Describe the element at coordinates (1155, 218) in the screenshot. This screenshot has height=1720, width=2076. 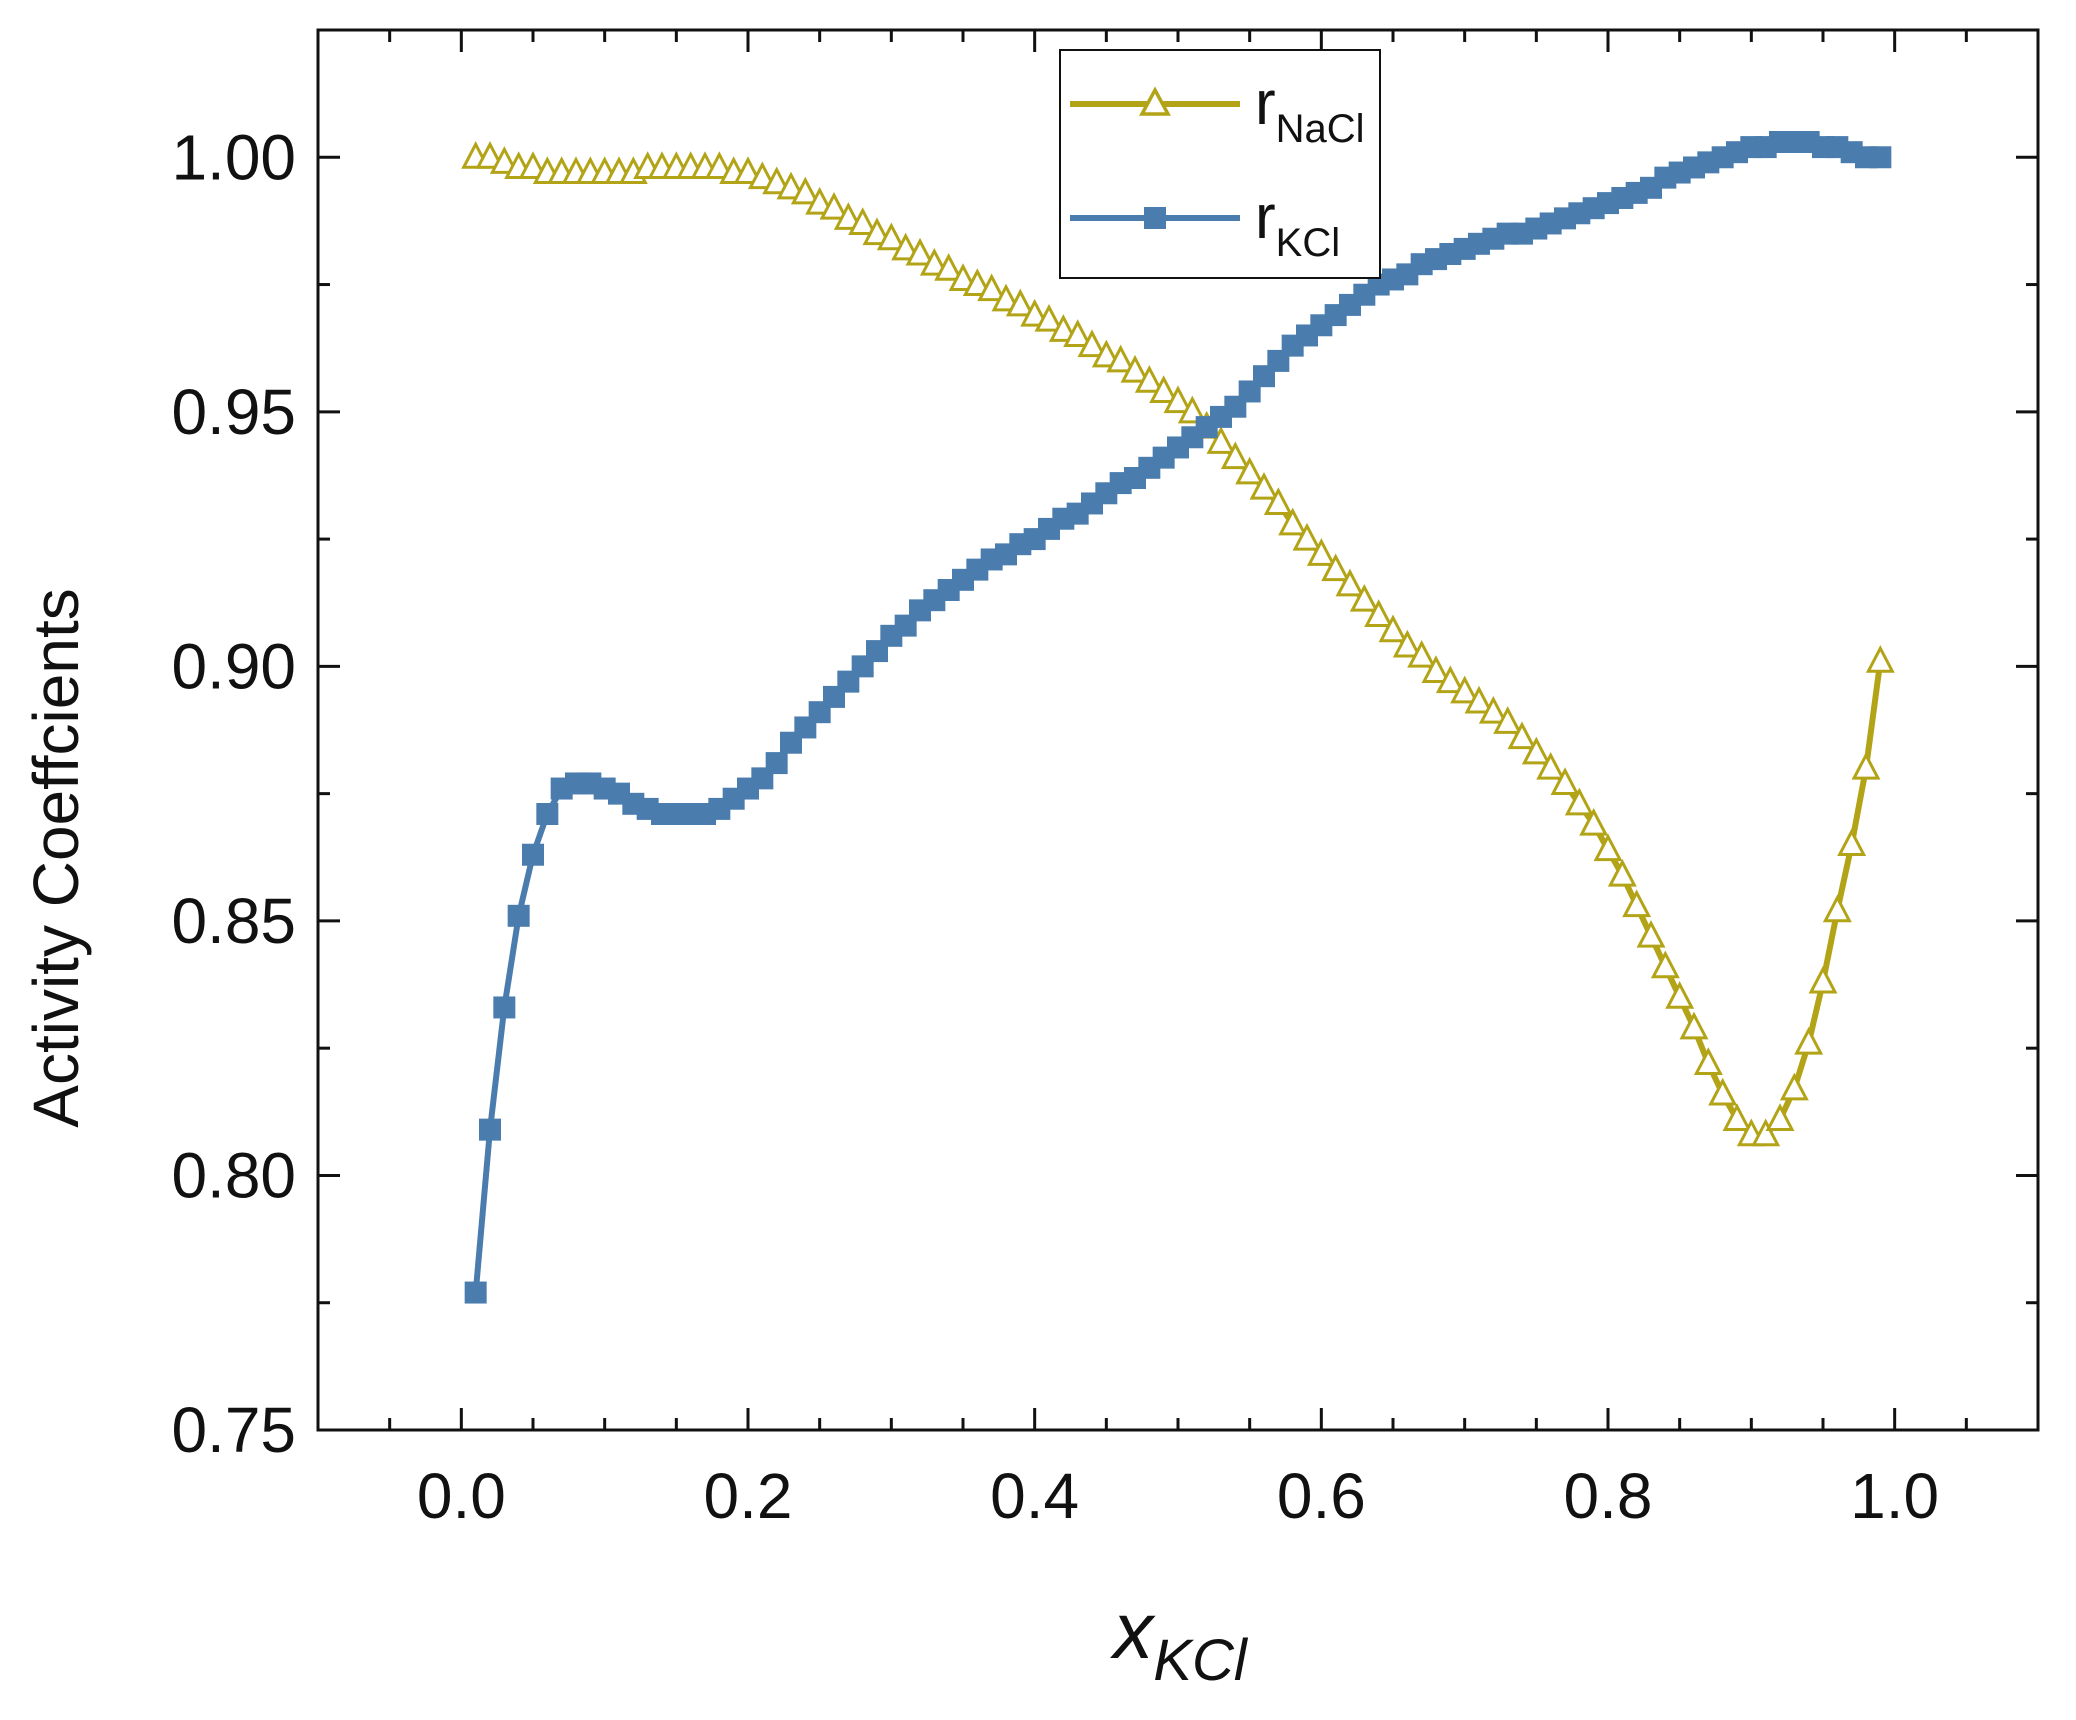
I see `legend-marker-kcl` at that location.